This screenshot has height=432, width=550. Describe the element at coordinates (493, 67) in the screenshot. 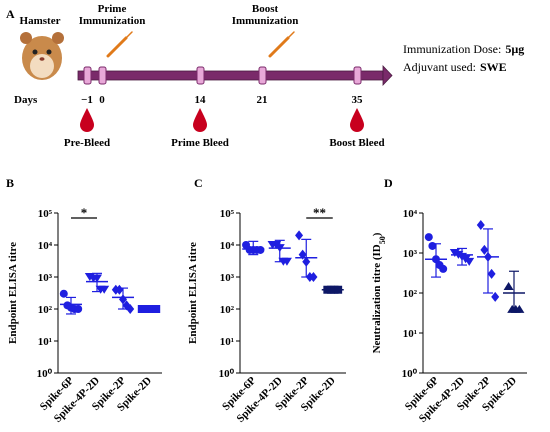

I see `adjuvant-value: SWE` at that location.